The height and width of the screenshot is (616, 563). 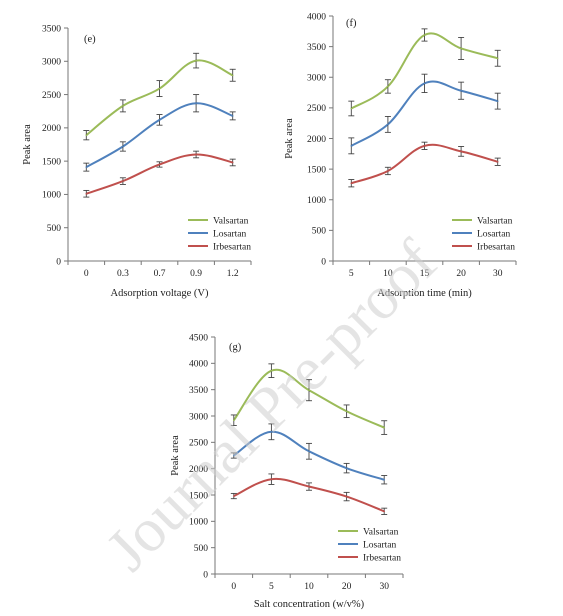 What do you see at coordinates (233, 274) in the screenshot?
I see `x-tick-label: 1.2` at bounding box center [233, 274].